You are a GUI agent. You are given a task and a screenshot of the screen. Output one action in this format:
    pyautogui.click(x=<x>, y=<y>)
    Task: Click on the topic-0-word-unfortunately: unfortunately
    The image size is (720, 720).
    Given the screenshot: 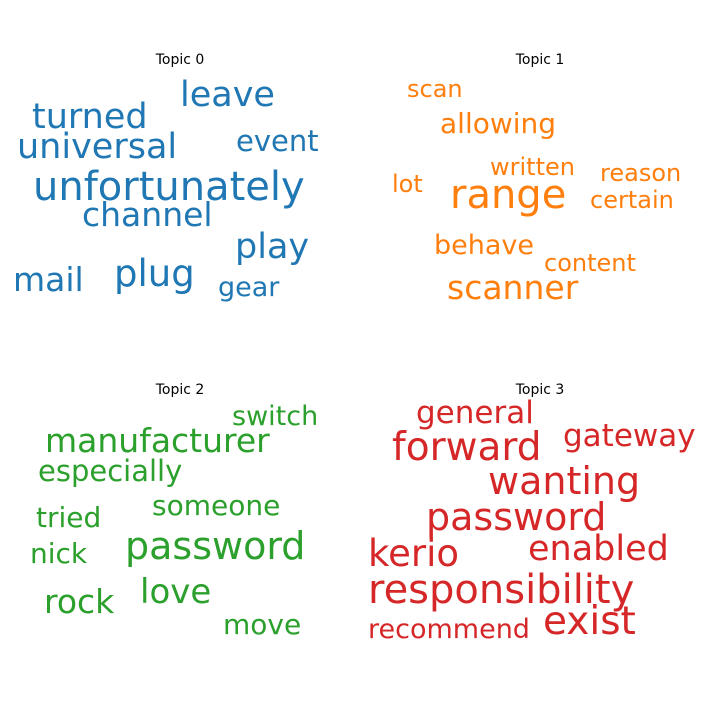 What is the action you would take?
    pyautogui.click(x=169, y=187)
    